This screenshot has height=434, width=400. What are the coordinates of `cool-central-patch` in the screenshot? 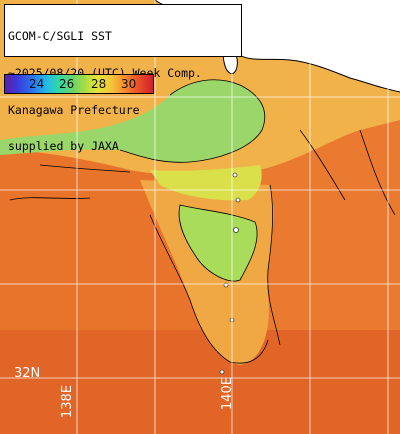 It's located at (218, 243).